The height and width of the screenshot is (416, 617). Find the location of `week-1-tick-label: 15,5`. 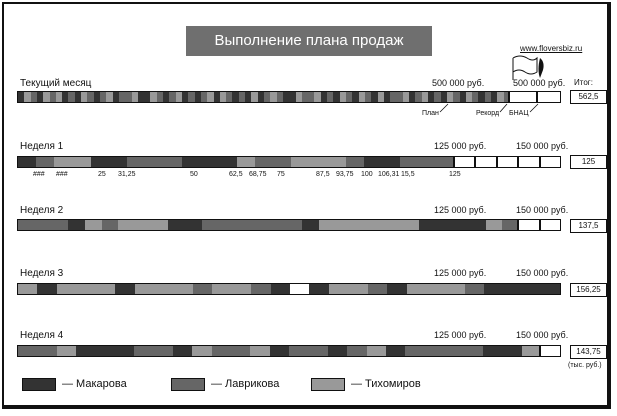

week-1-tick-label: 15,5 is located at coordinates (408, 174).